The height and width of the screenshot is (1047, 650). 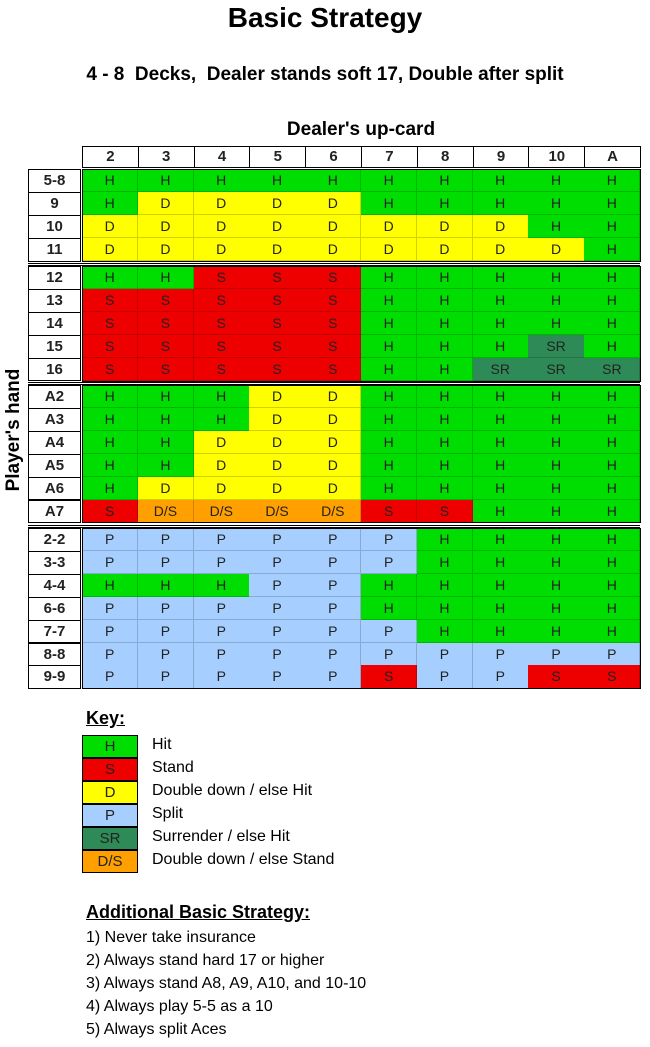 I want to click on key-swatch: SR, so click(x=110, y=838).